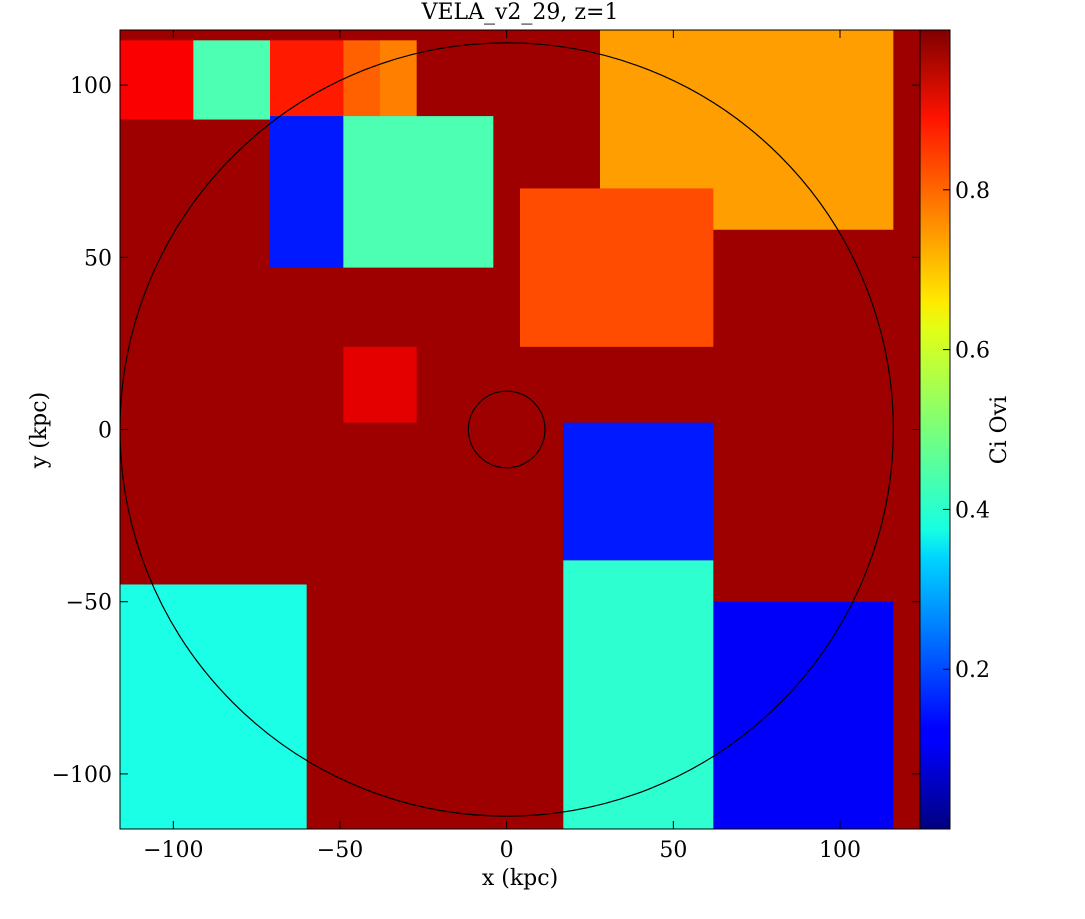 The width and height of the screenshot is (1085, 919). I want to click on y-axis-label: y (kpc), so click(39, 430).